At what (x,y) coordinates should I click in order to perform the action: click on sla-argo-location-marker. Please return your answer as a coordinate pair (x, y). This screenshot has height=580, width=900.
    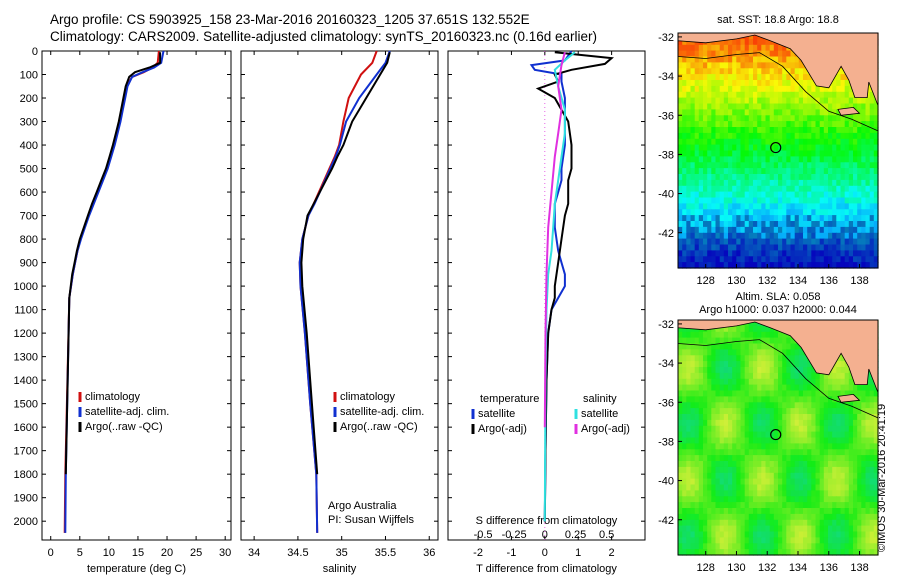
    Looking at the image, I should click on (776, 434).